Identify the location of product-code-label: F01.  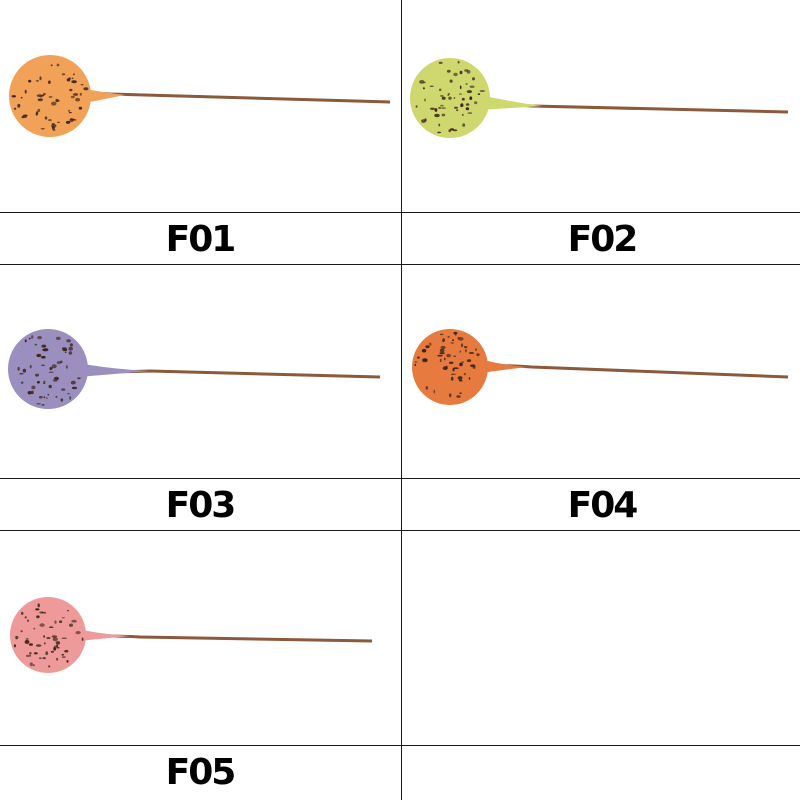
(201, 239).